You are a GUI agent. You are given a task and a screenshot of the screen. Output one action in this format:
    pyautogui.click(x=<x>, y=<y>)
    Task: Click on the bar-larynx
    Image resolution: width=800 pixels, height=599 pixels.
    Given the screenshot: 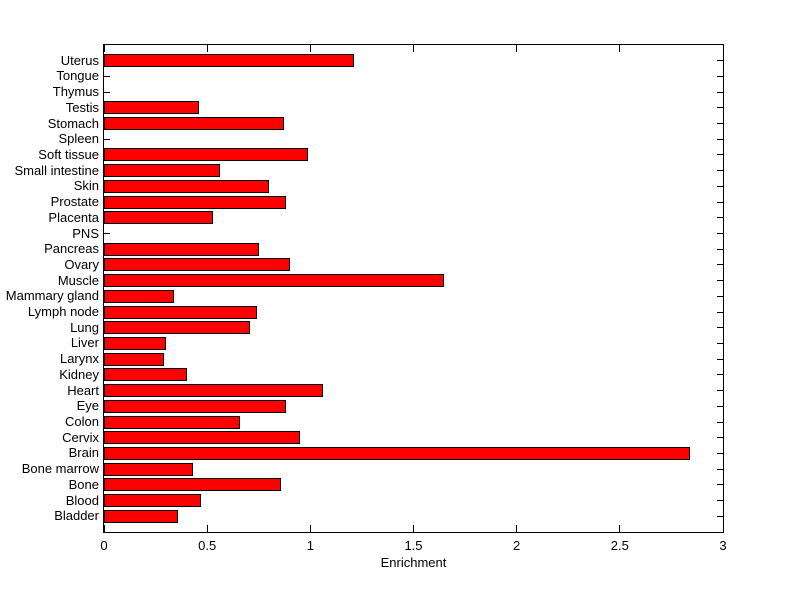 What is the action you would take?
    pyautogui.click(x=134, y=359)
    